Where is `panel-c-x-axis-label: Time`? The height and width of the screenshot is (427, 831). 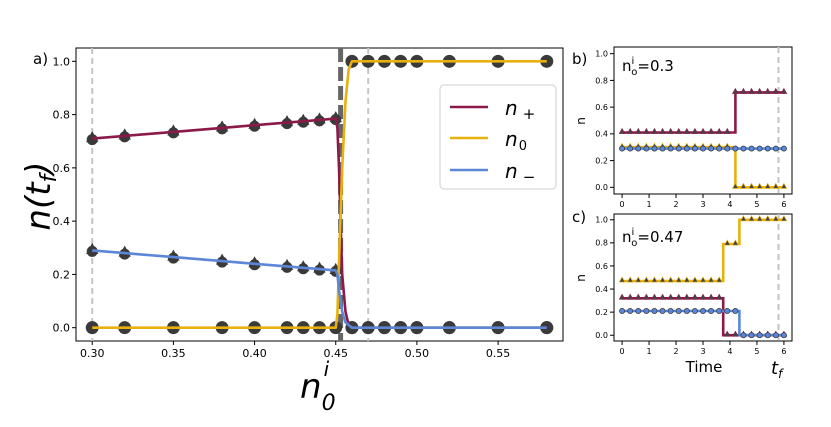
panel-c-x-axis-label: Time is located at coordinates (704, 367).